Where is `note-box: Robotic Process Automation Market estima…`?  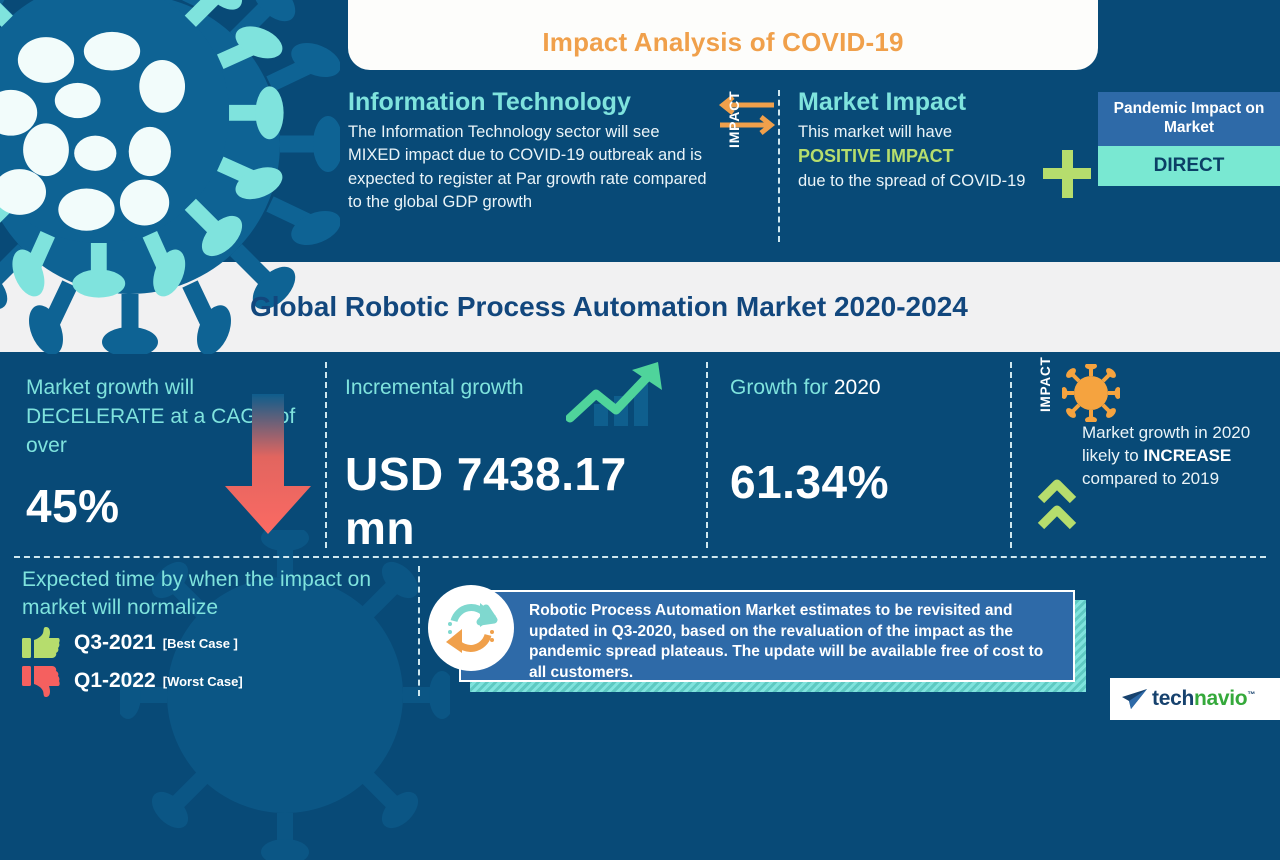 note-box: Robotic Process Automation Market estima… is located at coordinates (767, 636).